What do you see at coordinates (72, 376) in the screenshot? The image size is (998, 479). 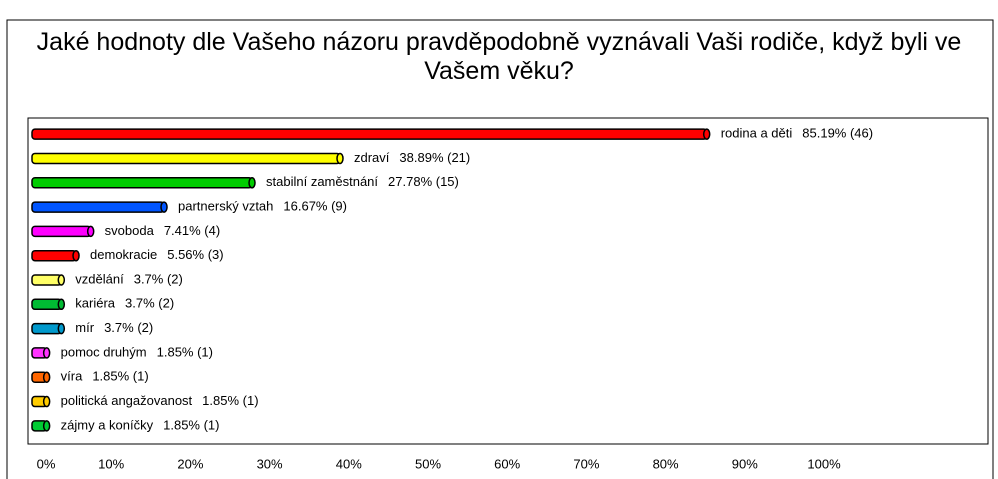 I see `category-label: víra` at bounding box center [72, 376].